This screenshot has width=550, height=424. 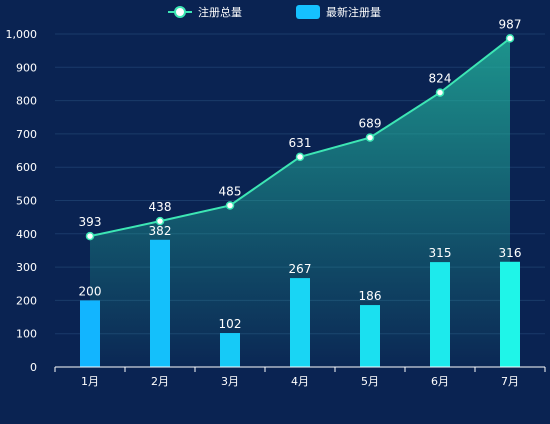 I want to click on y-tick-label: 800, so click(x=26, y=101).